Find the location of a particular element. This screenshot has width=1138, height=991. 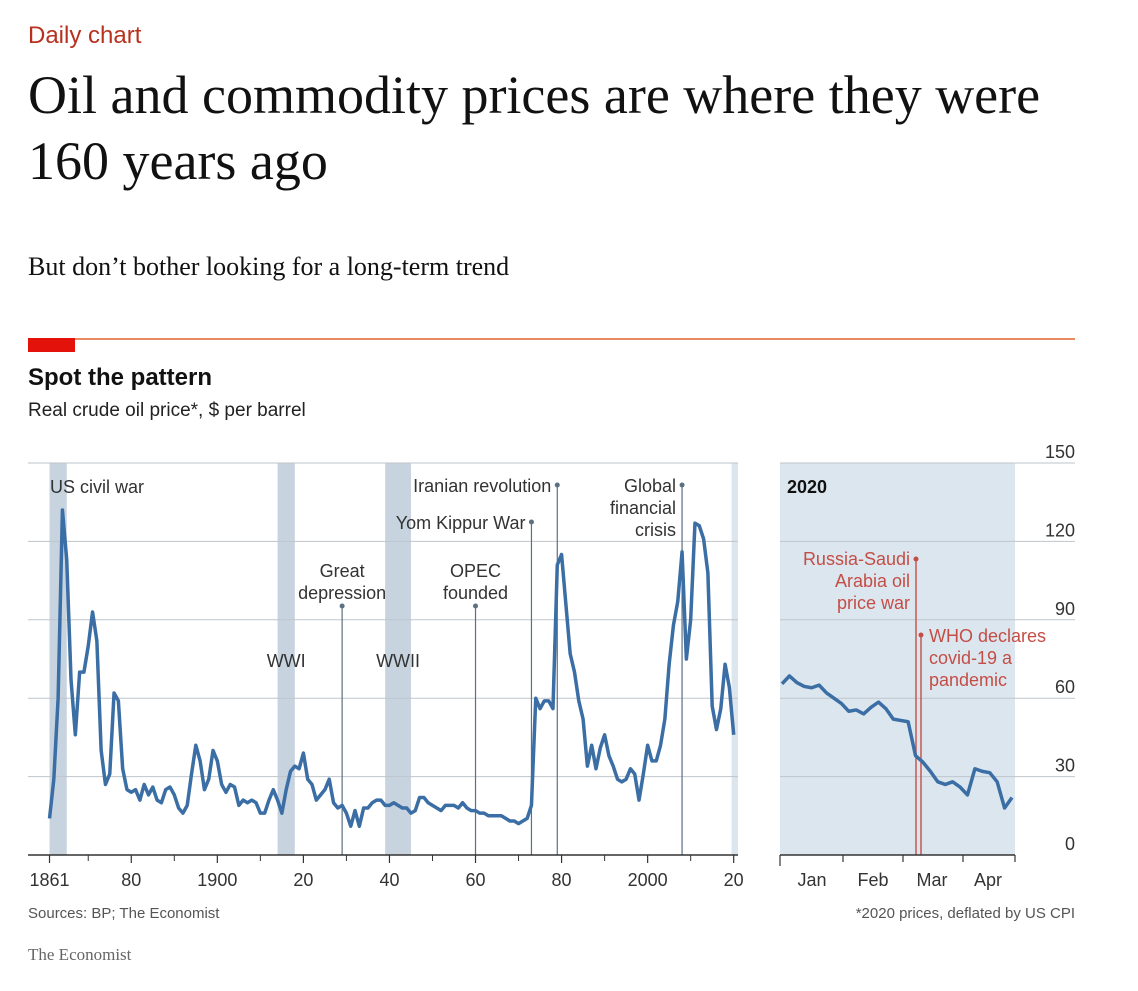

source: Sources: BP; The Economist is located at coordinates (124, 913).